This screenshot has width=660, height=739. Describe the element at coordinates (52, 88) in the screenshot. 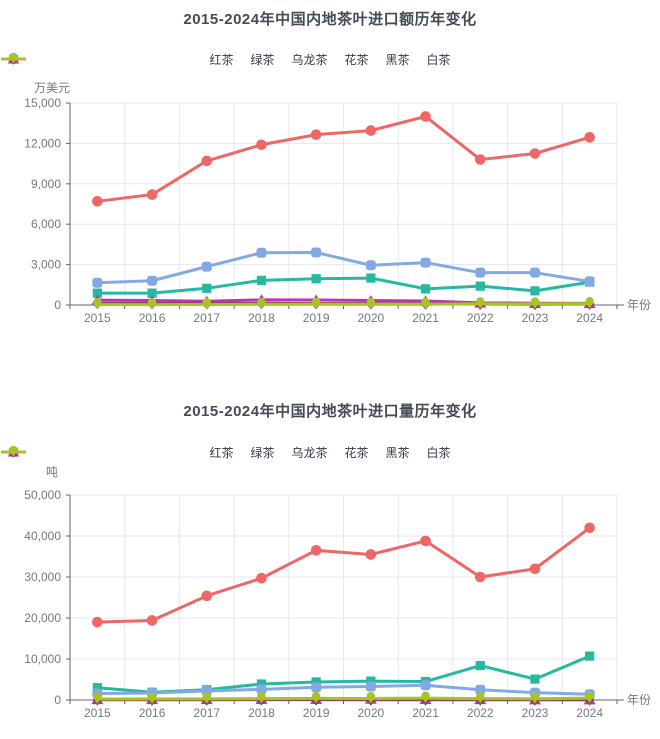

I see `svg-text: 万美元` at that location.